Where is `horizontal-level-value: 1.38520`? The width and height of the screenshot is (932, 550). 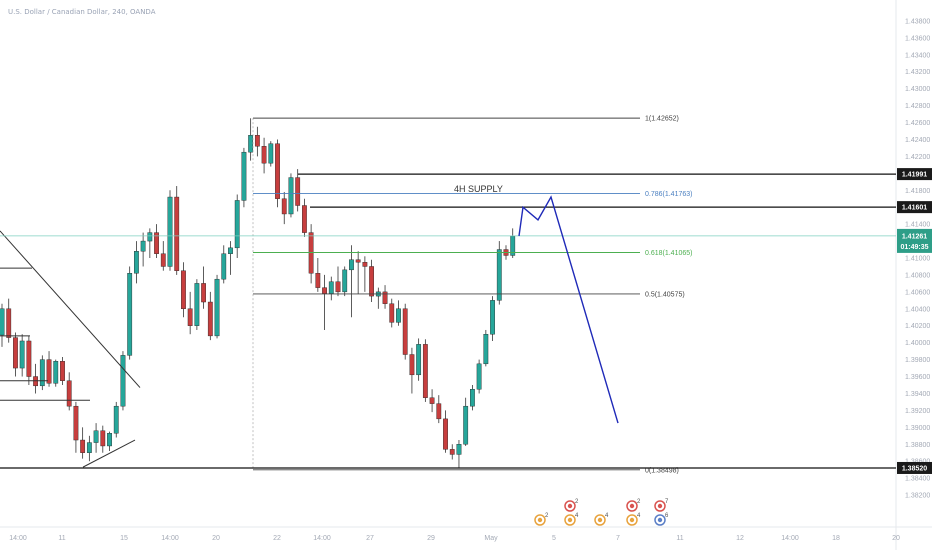
horizontal-level-value: 1.38520 is located at coordinates (914, 468).